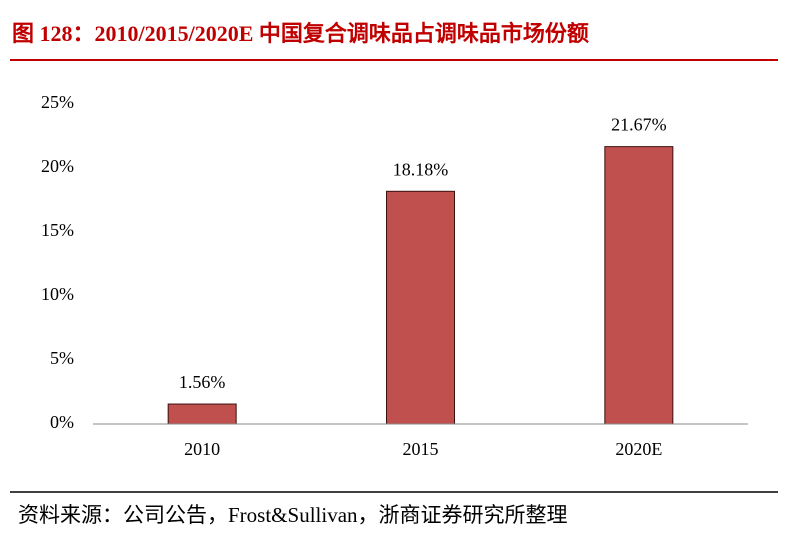 The height and width of the screenshot is (556, 789). What do you see at coordinates (62, 422) in the screenshot?
I see `y-tick-label: 0%` at bounding box center [62, 422].